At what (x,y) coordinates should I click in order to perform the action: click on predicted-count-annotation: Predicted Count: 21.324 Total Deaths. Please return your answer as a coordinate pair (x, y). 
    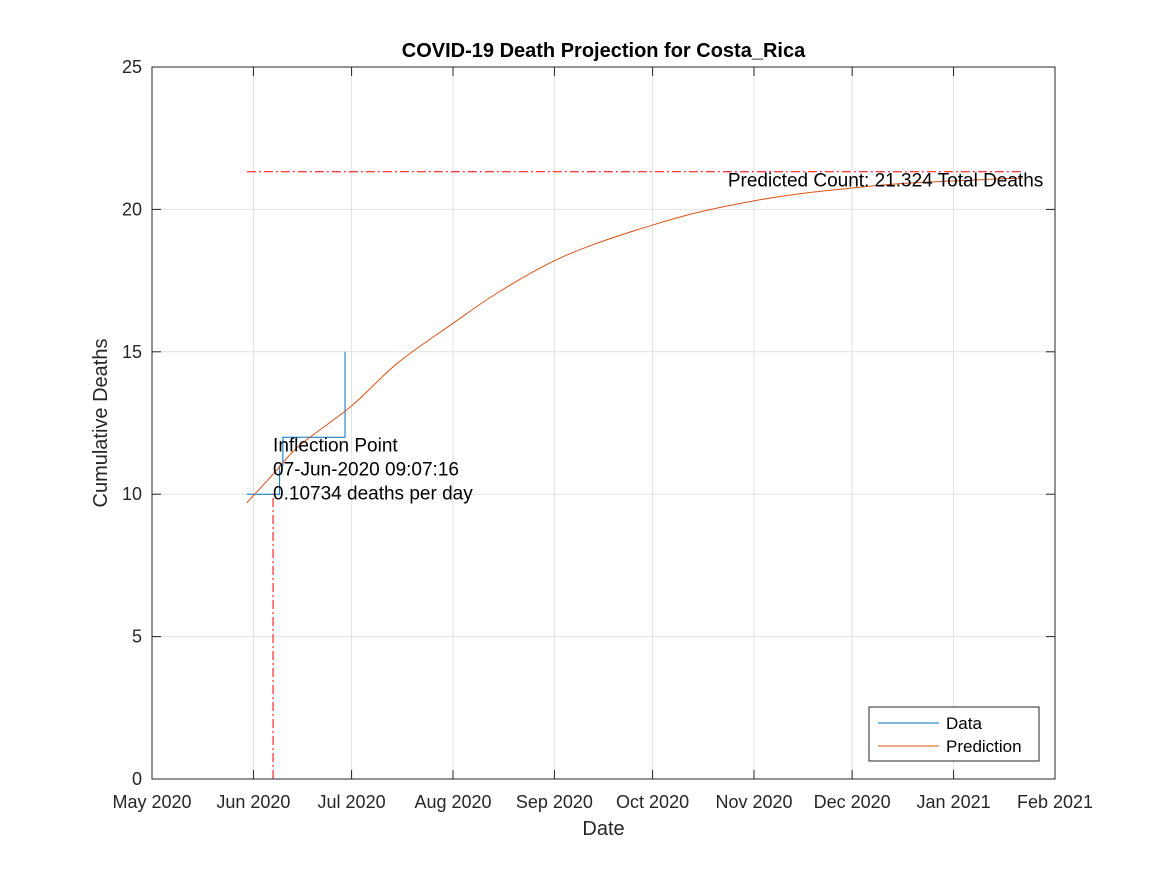
    Looking at the image, I should click on (885, 181).